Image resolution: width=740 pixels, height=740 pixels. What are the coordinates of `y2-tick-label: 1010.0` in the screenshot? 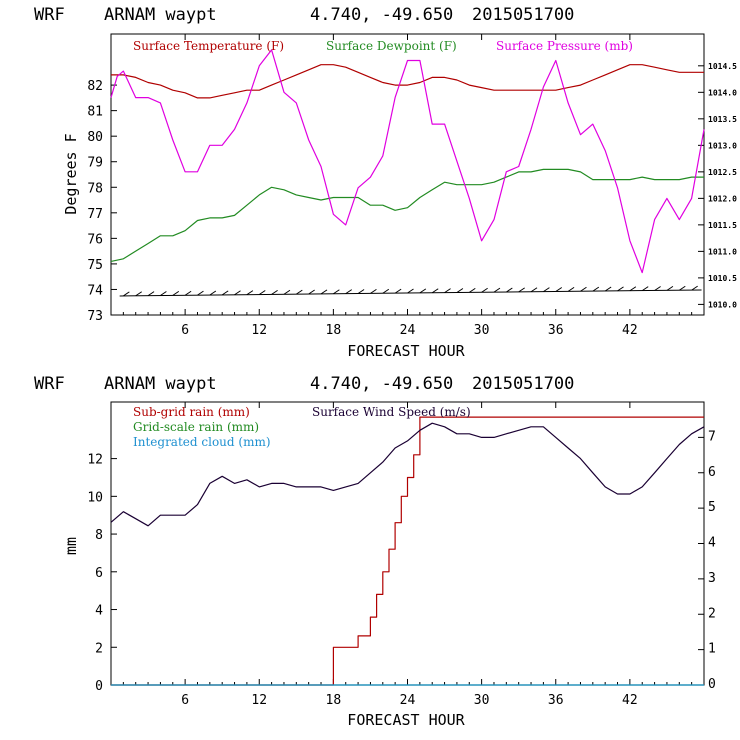 It's located at (722, 304).